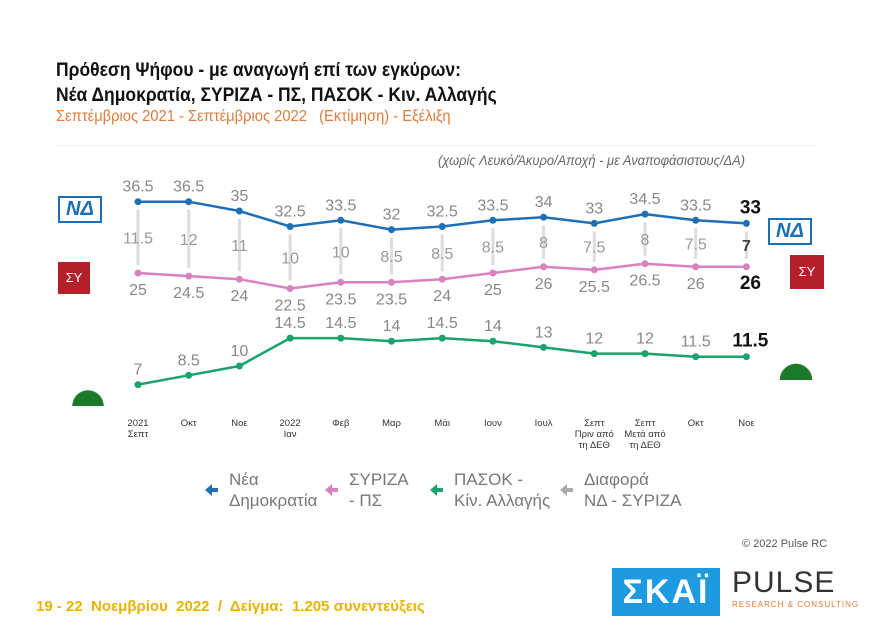 This screenshot has height=633, width=880. I want to click on diff-label: 10, so click(341, 252).